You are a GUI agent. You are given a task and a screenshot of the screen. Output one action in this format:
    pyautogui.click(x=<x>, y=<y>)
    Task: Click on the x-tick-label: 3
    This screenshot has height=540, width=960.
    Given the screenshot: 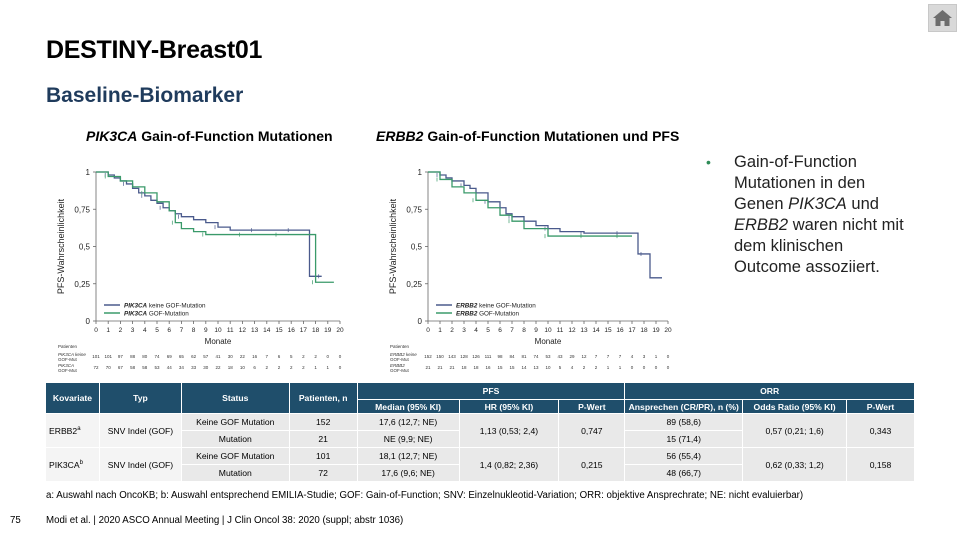 What is the action you would take?
    pyautogui.click(x=133, y=330)
    